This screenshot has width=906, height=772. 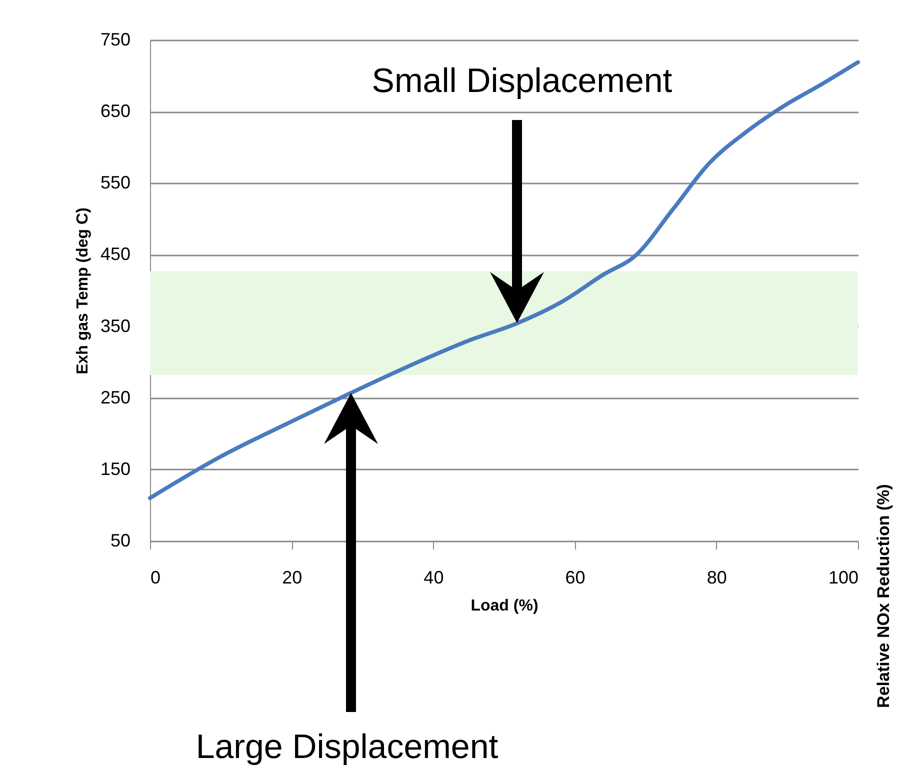 What do you see at coordinates (883, 596) in the screenshot?
I see `text: Relative NOx Reduction (%)` at bounding box center [883, 596].